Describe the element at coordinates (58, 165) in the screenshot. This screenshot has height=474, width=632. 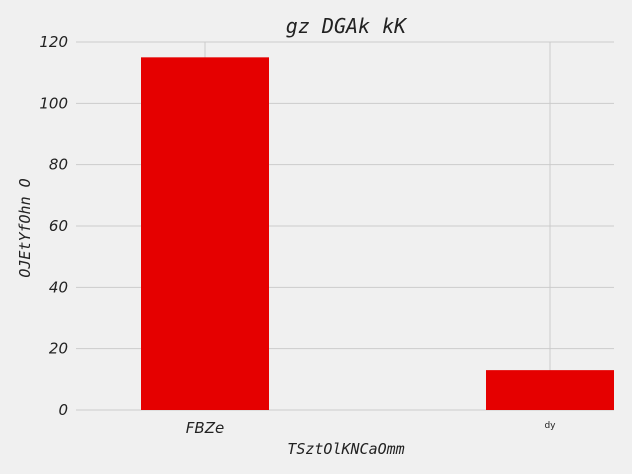
I see `y-tick-label: 80` at that location.